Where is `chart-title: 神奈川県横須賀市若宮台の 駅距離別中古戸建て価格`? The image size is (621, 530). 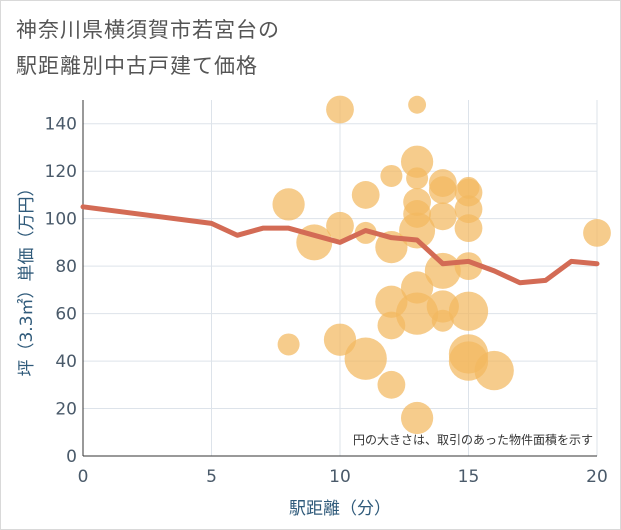
chart-title: 神奈川県横須賀市若宮台の 駅距離別中古戸建て価格 is located at coordinates (148, 48).